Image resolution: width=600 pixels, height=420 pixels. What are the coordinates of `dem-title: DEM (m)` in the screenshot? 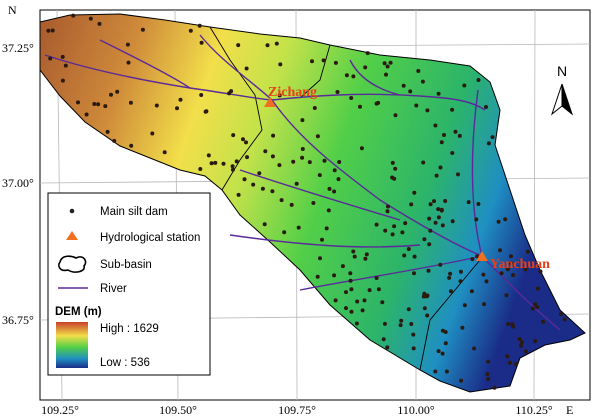 It's located at (78, 312).